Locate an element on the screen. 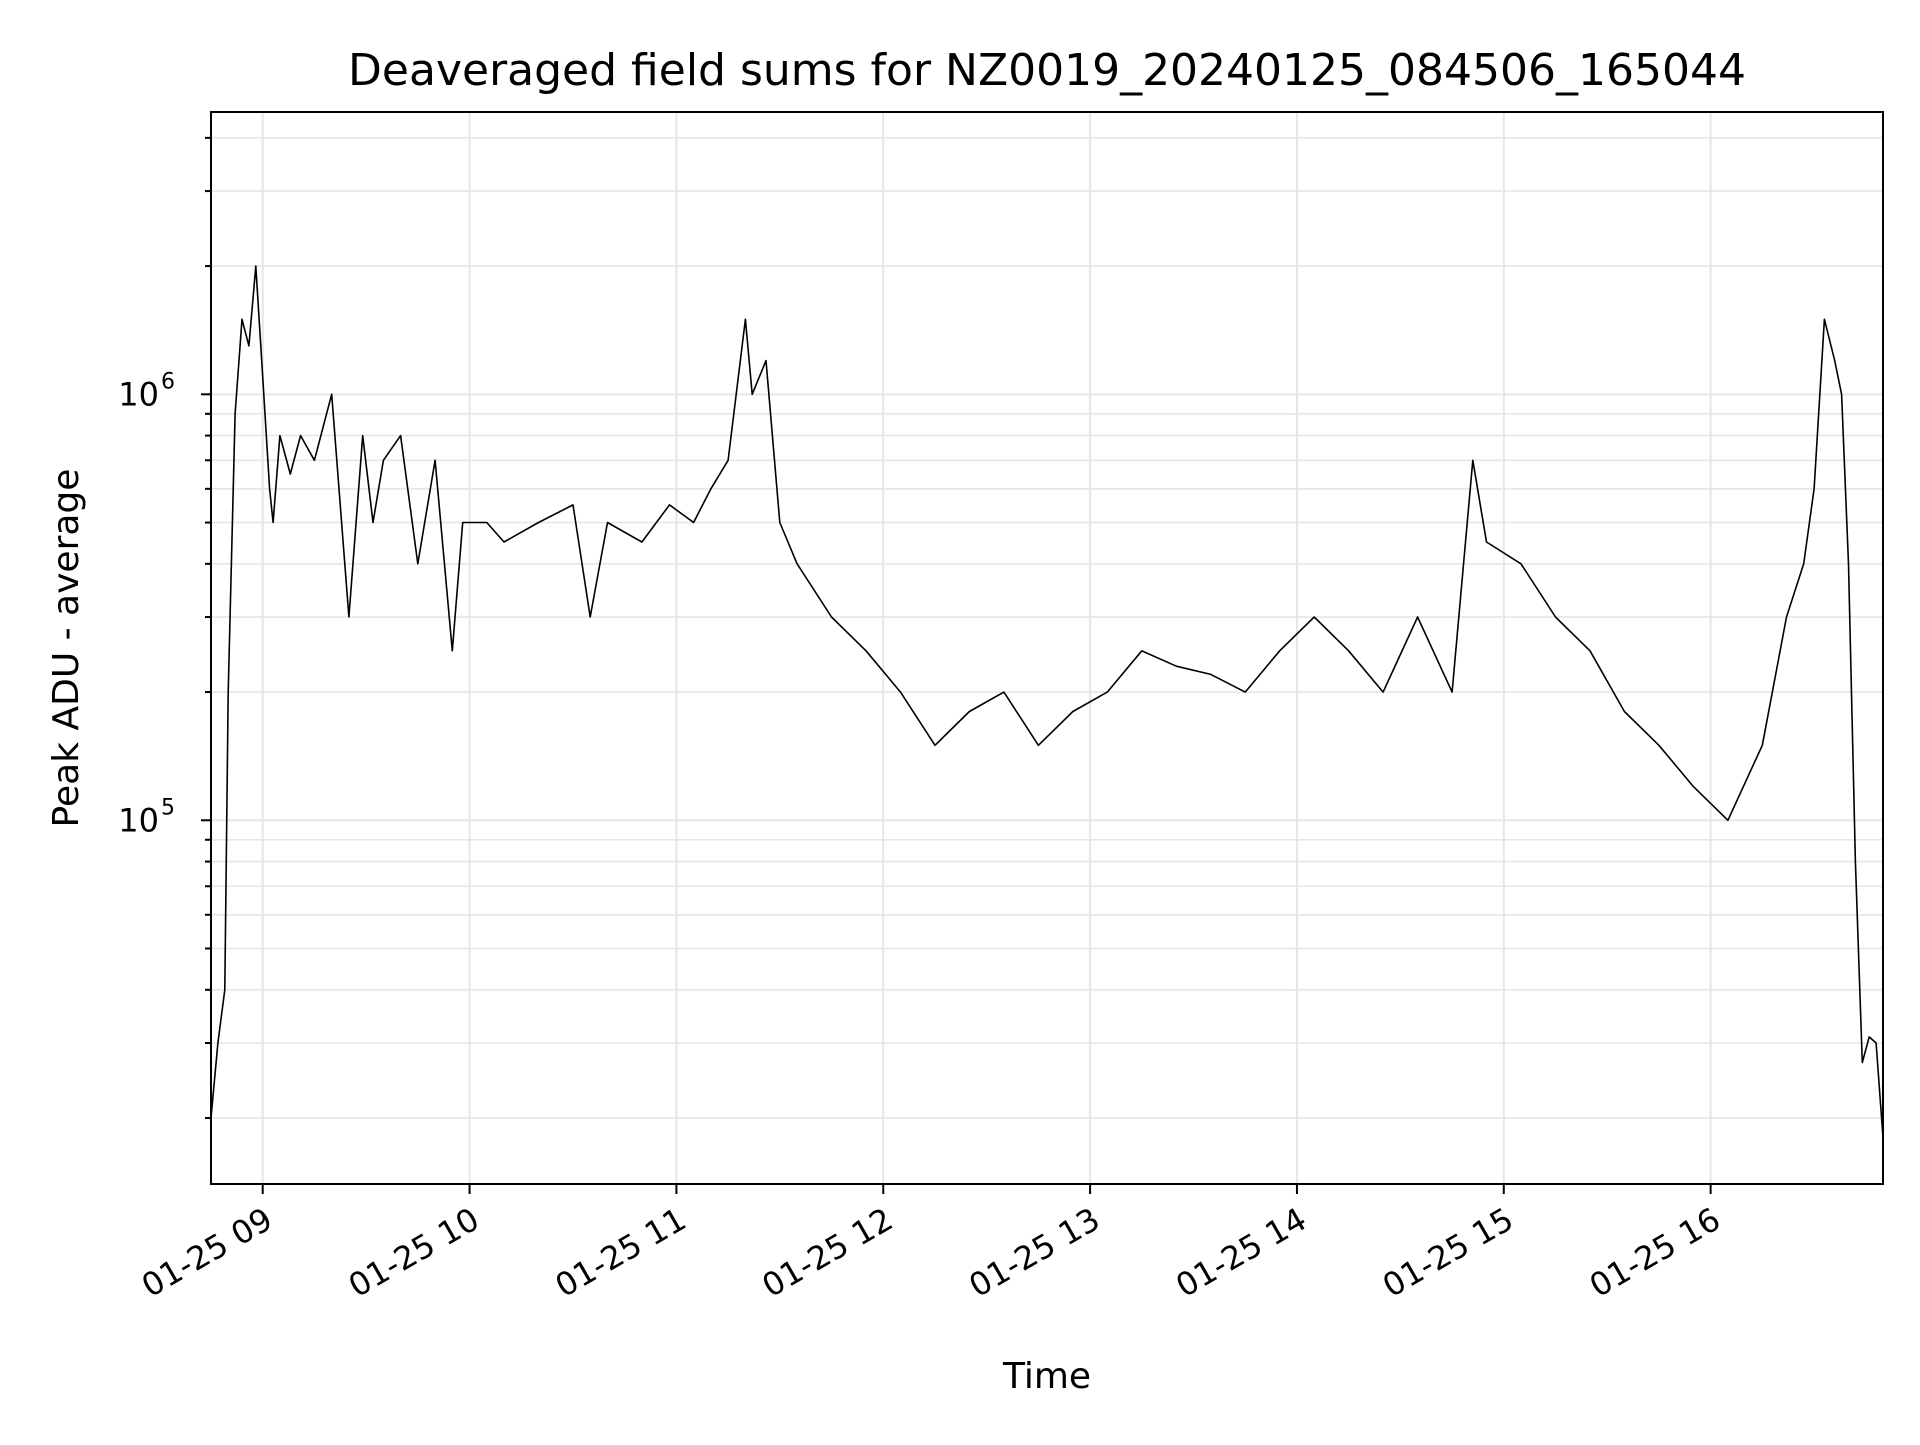 The width and height of the screenshot is (1920, 1445). y-tick-exponent: 6 is located at coordinates (168, 381).